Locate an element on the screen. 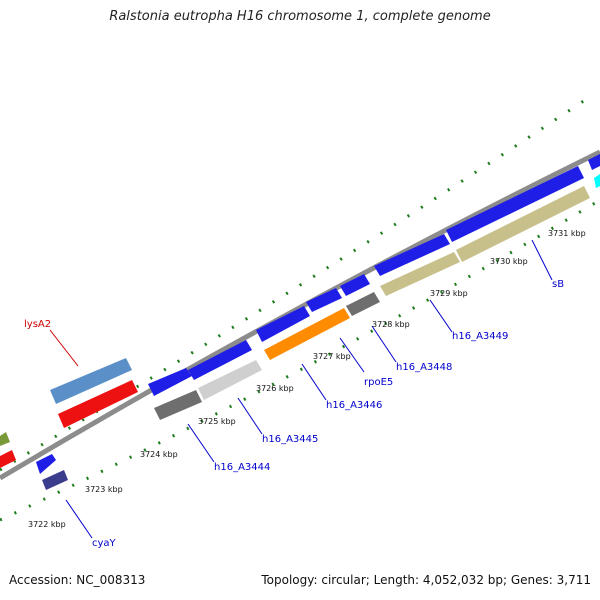 The height and width of the screenshot is (600, 600). gene-label-sB: sB is located at coordinates (558, 284).